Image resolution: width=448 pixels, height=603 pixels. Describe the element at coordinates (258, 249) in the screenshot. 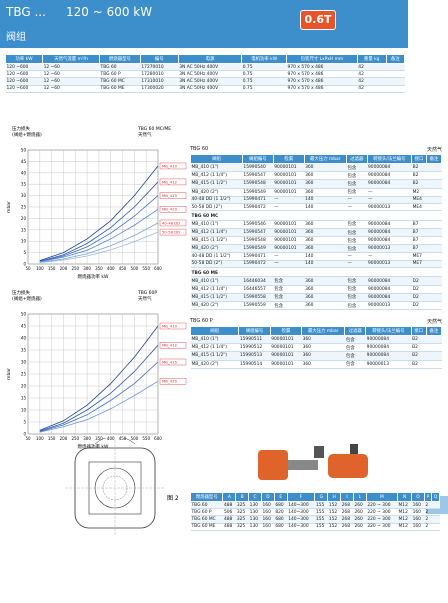

I see `cell: 15990549` at that location.